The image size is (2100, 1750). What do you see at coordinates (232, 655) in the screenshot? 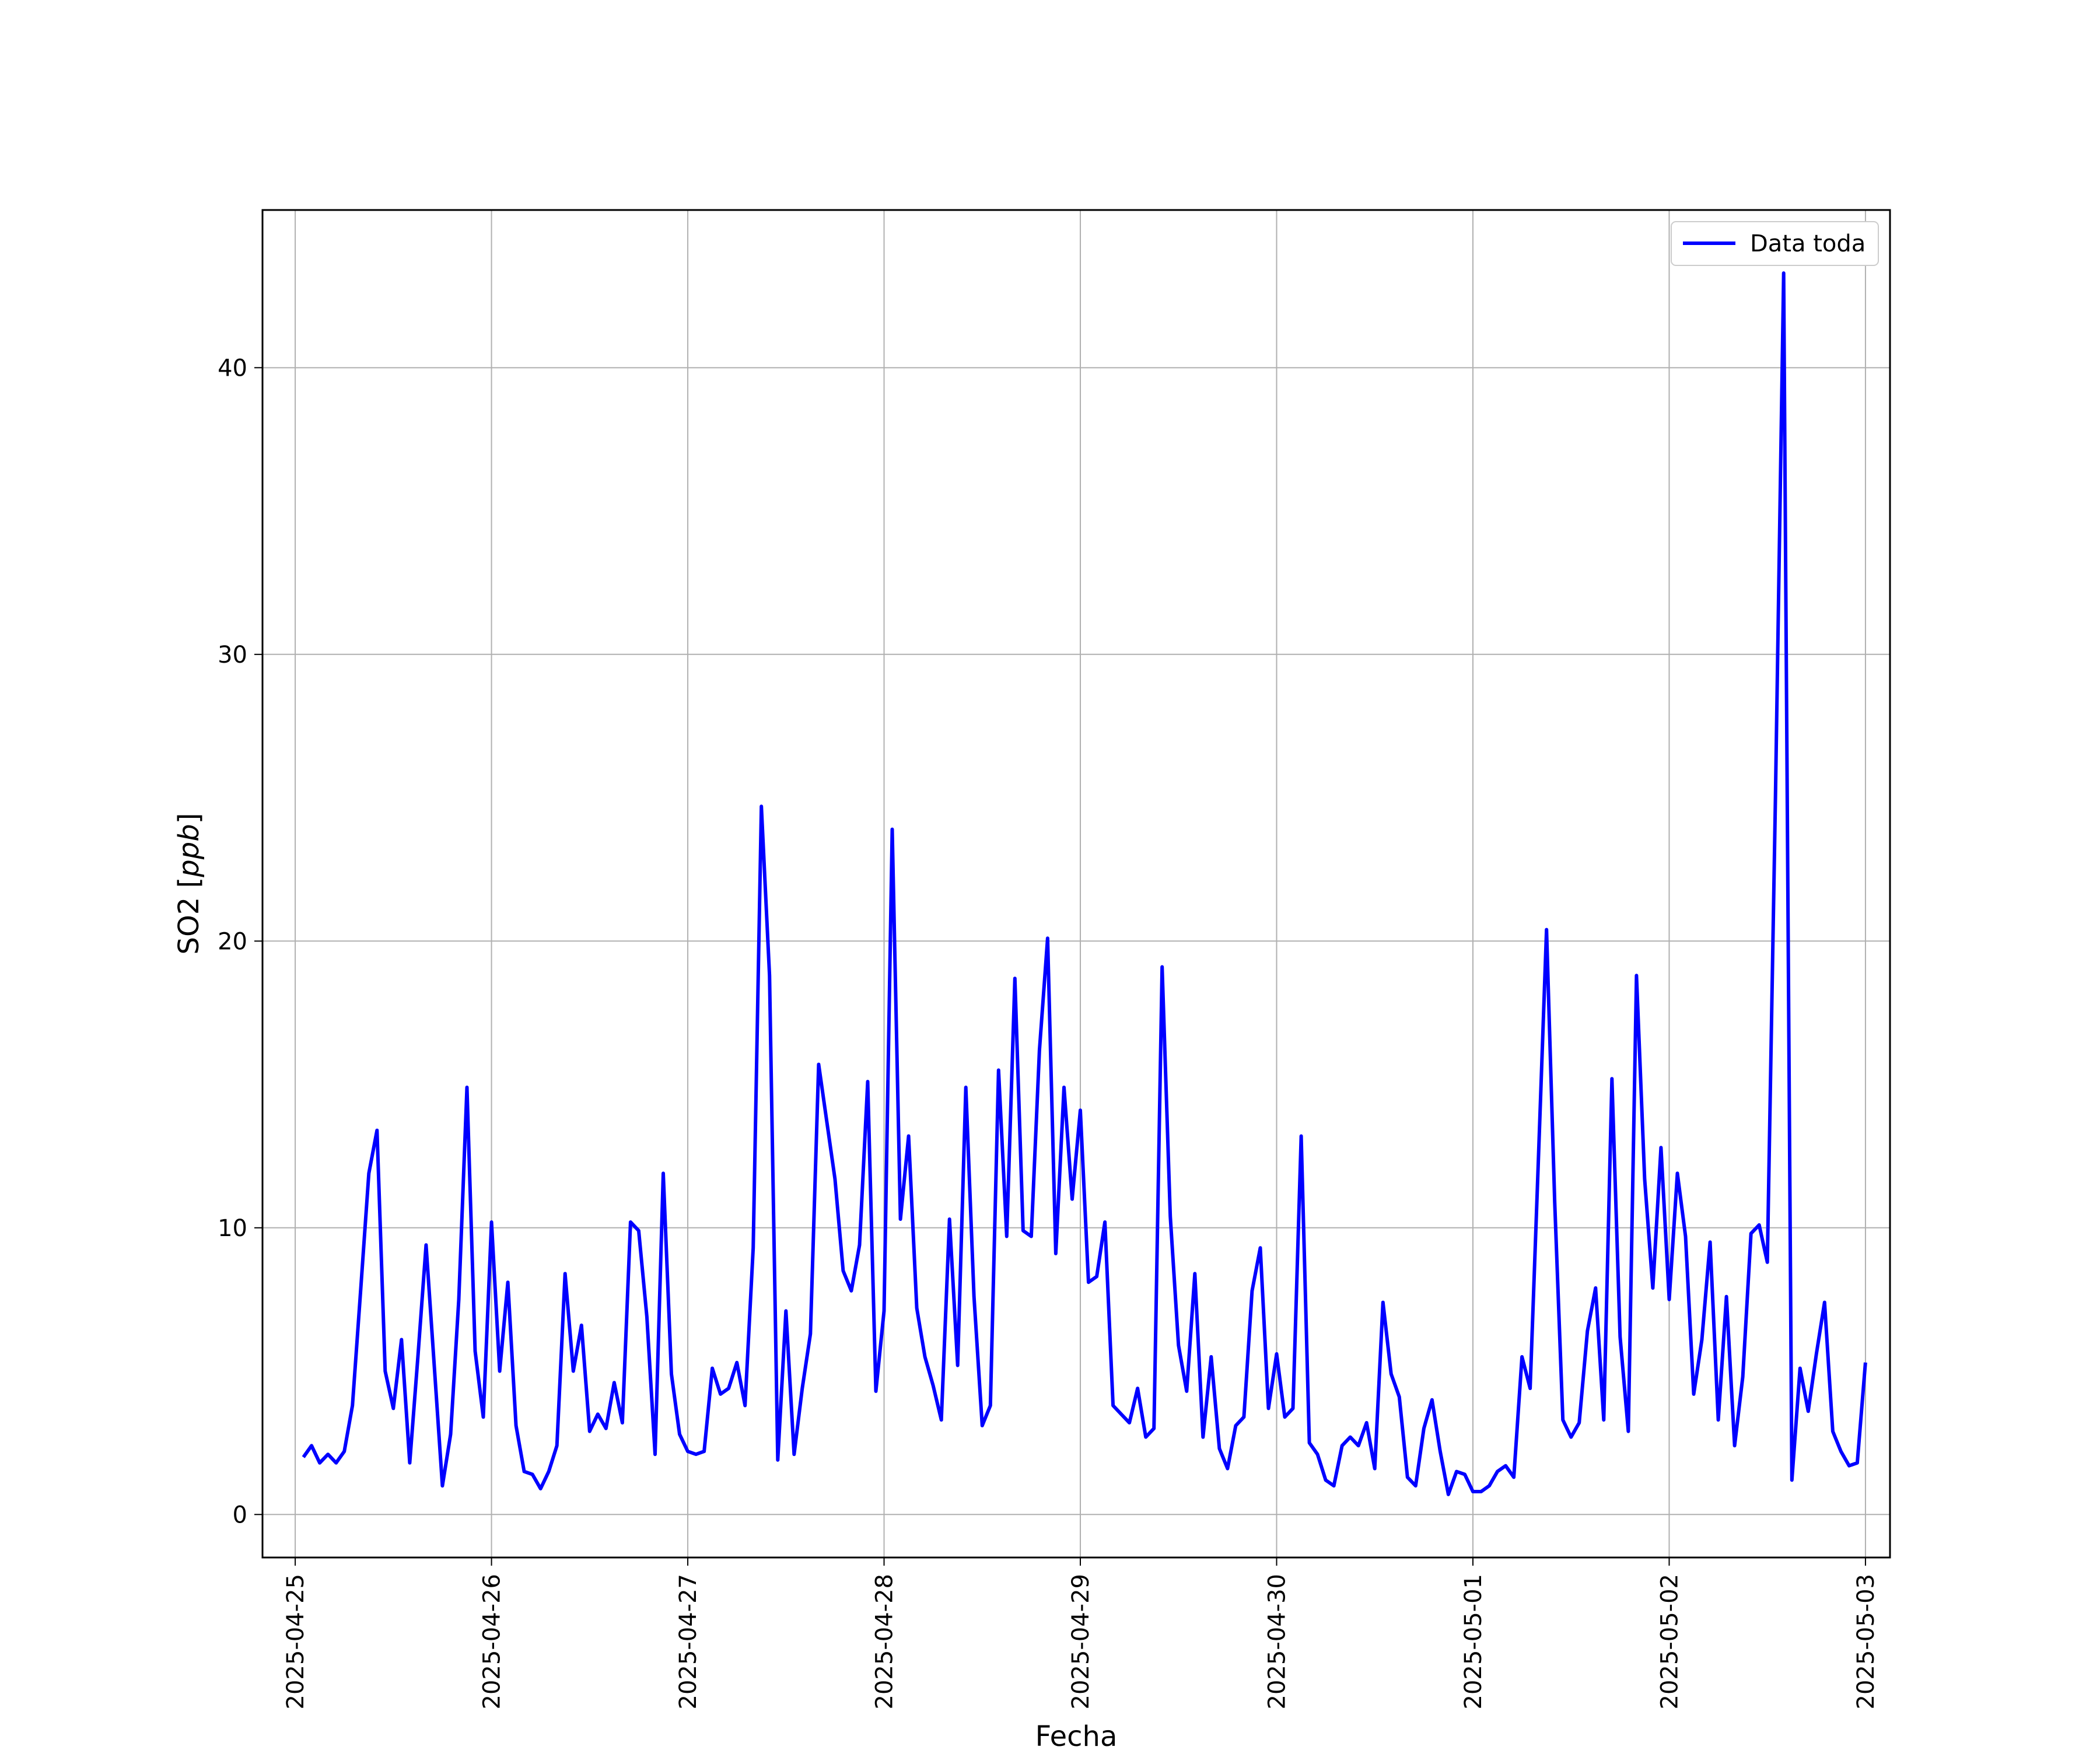
I see `y-tick-label: 30` at bounding box center [232, 655].